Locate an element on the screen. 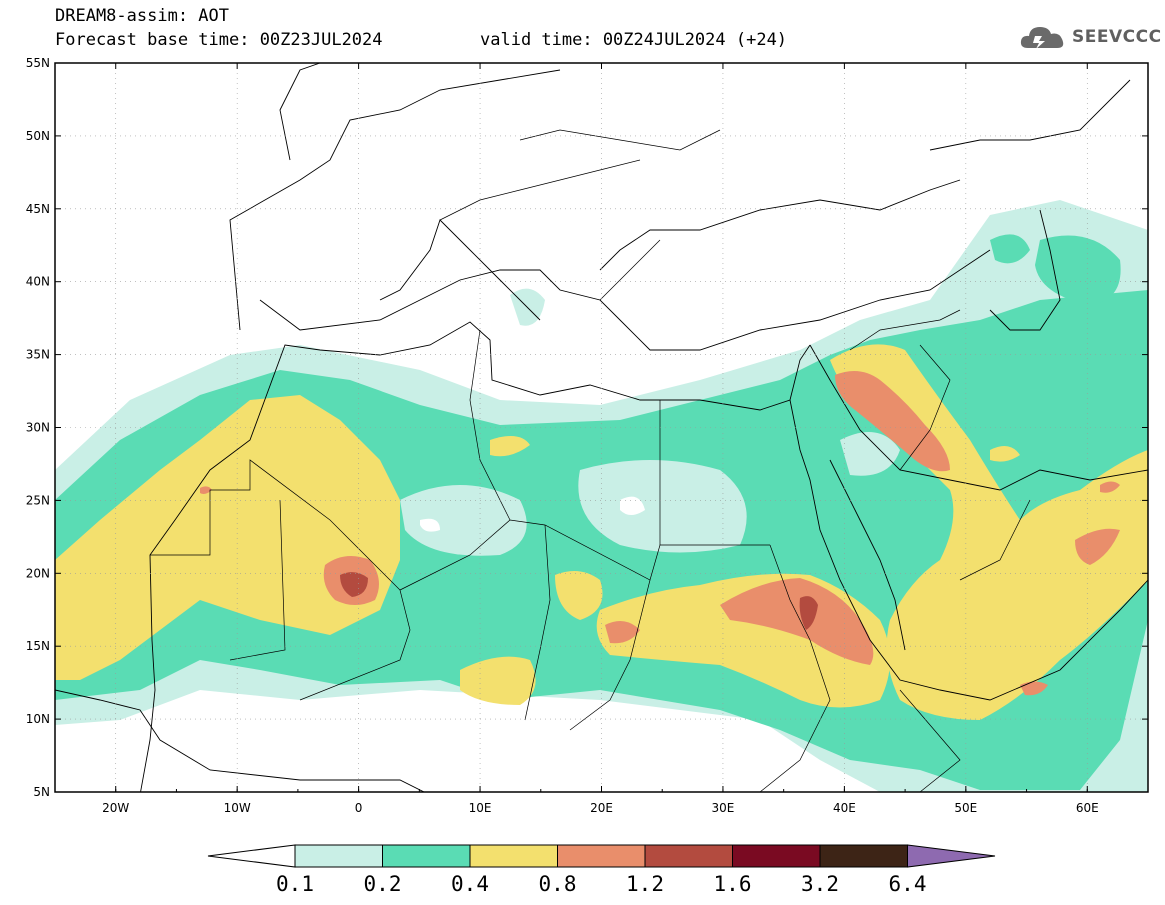 This screenshot has height=905, width=1165. valid-time: valid time: 00Z24JUL2024 (+24) is located at coordinates (634, 40).